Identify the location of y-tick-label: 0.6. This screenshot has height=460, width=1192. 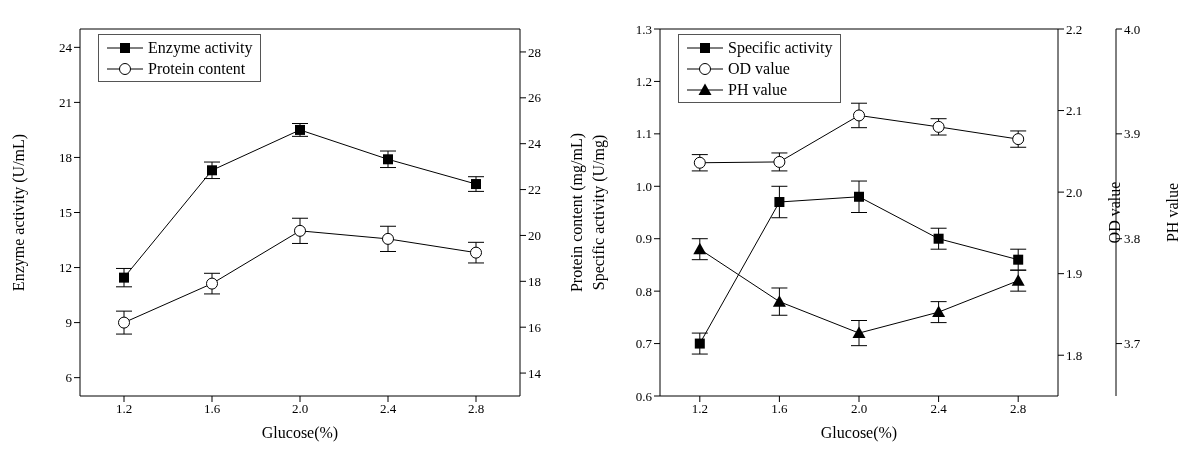
(644, 396).